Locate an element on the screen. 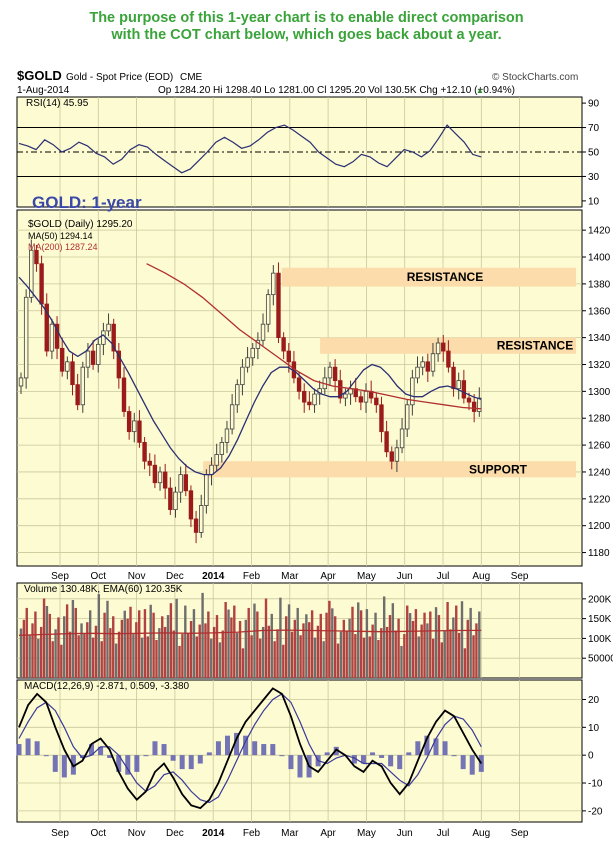 This screenshot has width=613, height=850. zone-band-resistance is located at coordinates (428, 277).